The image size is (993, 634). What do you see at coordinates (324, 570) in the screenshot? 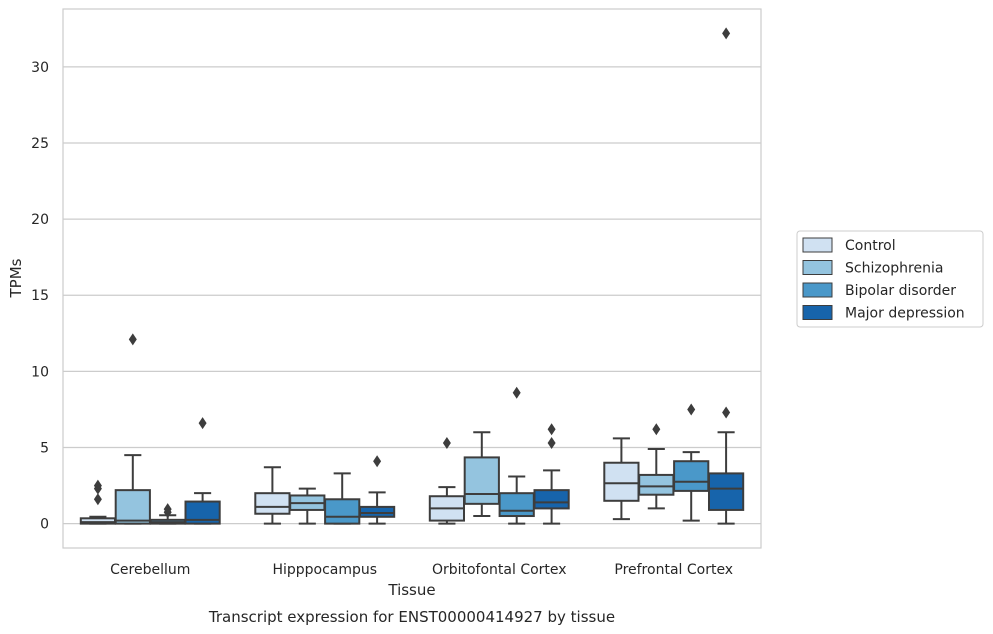
I see `x-tick-label: Hipppocampus` at bounding box center [324, 570].